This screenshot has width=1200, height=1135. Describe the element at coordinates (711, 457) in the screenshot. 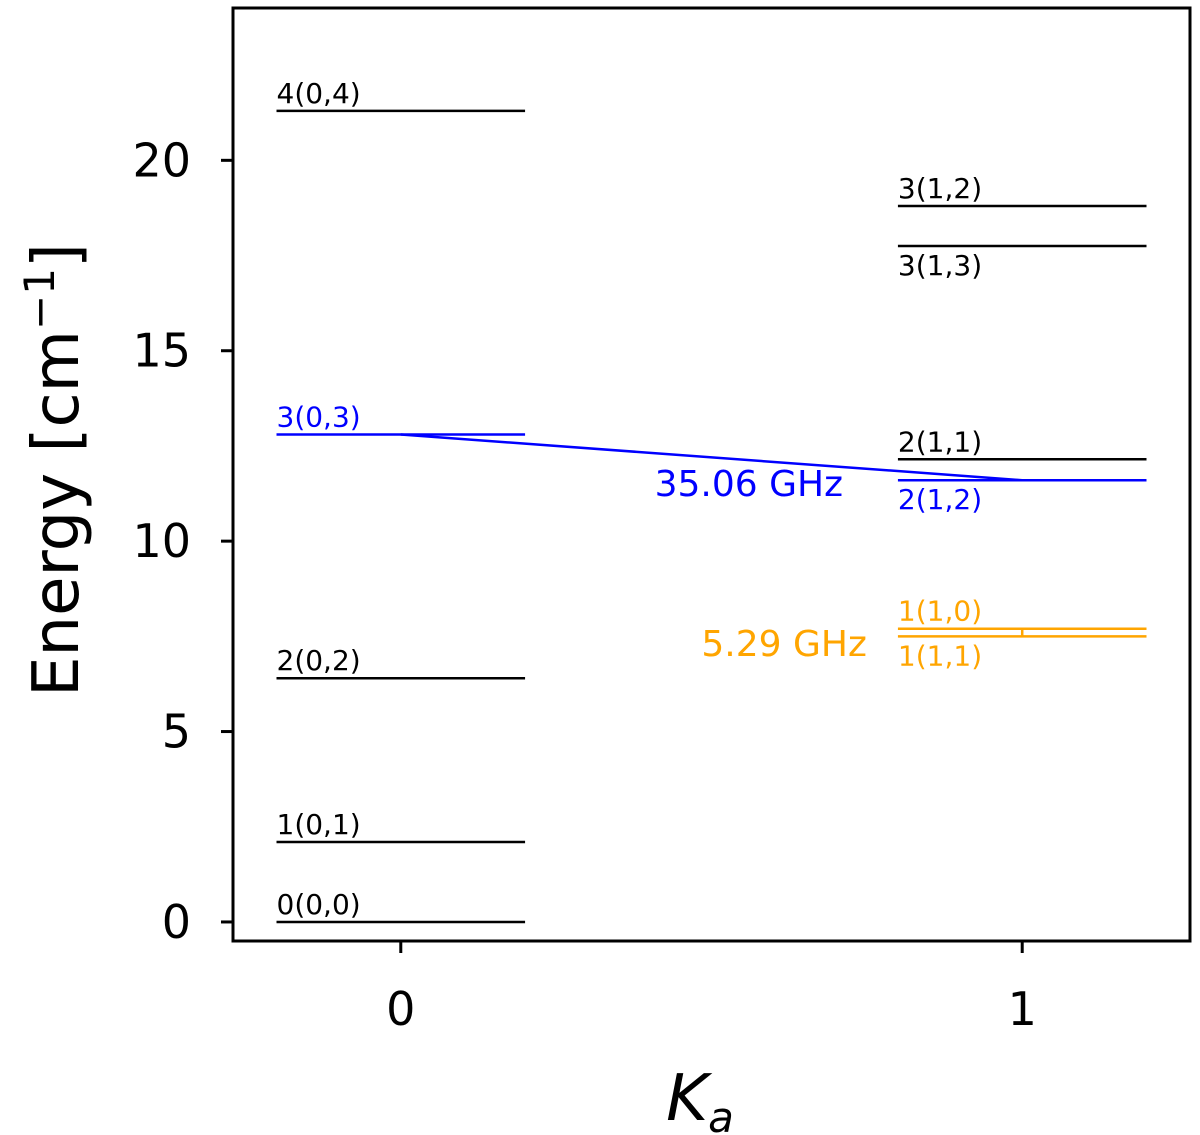

I see `transition-line` at that location.